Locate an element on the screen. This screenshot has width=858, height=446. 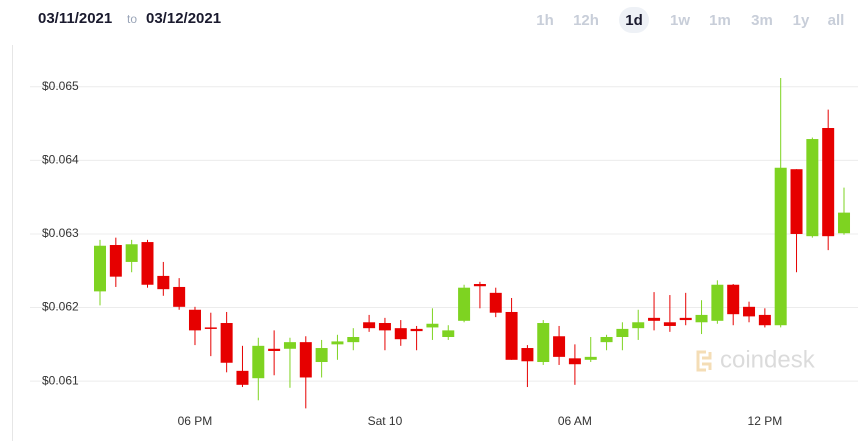
range-button: 1h is located at coordinates (545, 20).